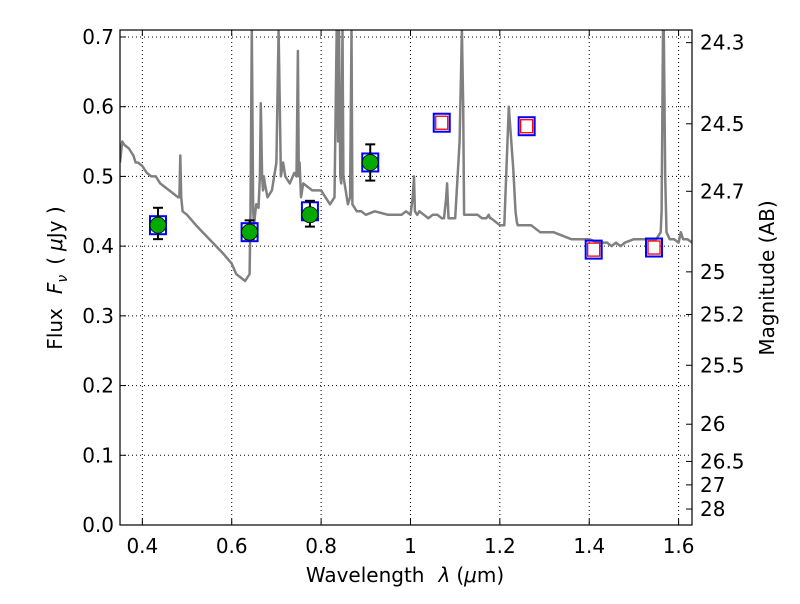 This screenshot has height=604, width=800. Describe the element at coordinates (98, 176) in the screenshot. I see `y-tick-label: 0.5` at that location.